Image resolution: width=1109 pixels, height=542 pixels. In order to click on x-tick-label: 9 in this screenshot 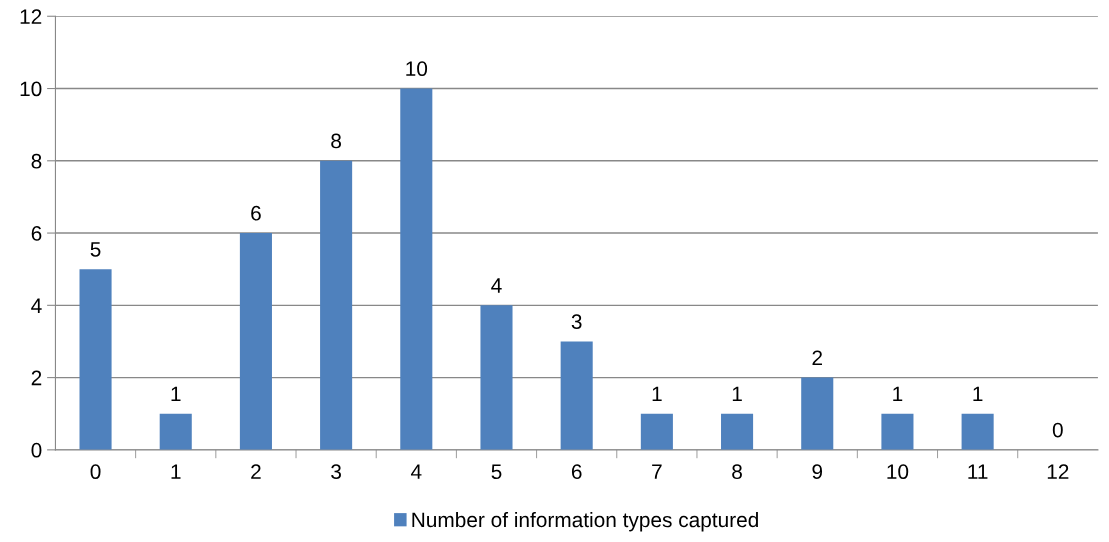, I will do `click(817, 472)`.